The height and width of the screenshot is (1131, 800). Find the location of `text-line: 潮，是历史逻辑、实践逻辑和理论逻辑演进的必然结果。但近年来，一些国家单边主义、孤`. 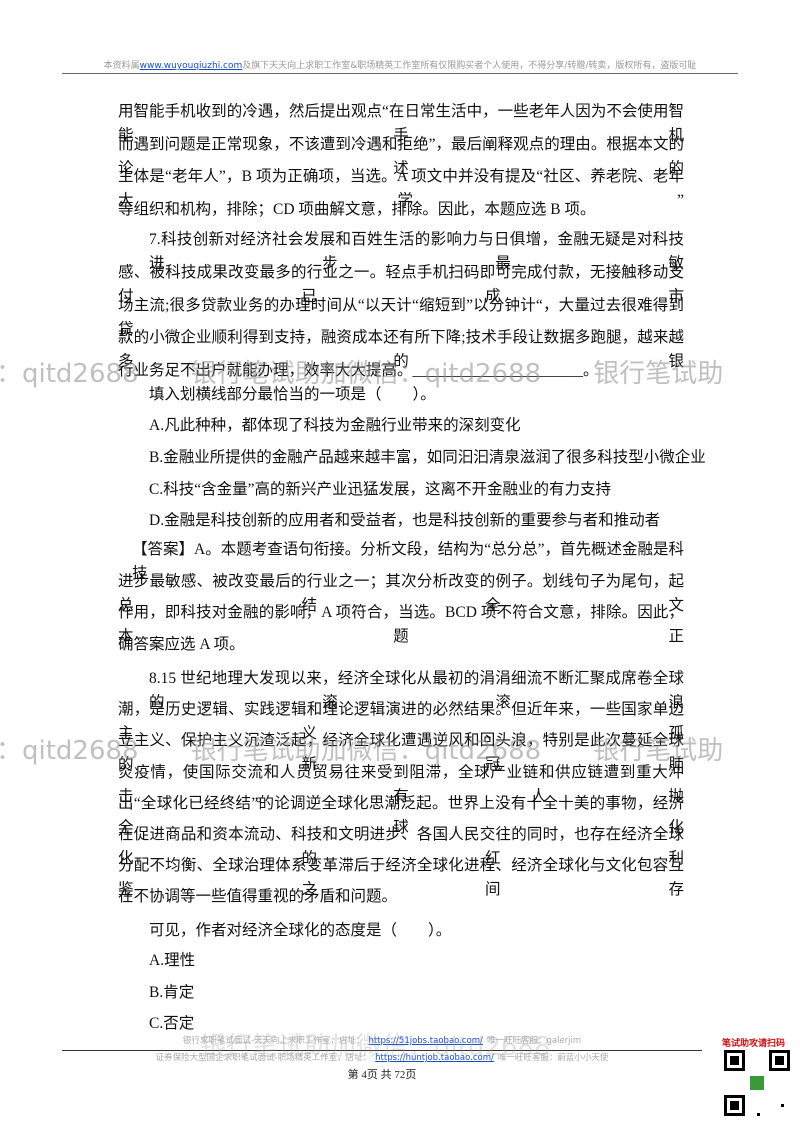

text-line: 潮，是历史逻辑、实践逻辑和理论逻辑演进的必然结果。但近年来，一些国家单边主义、孤 is located at coordinates (401, 722).